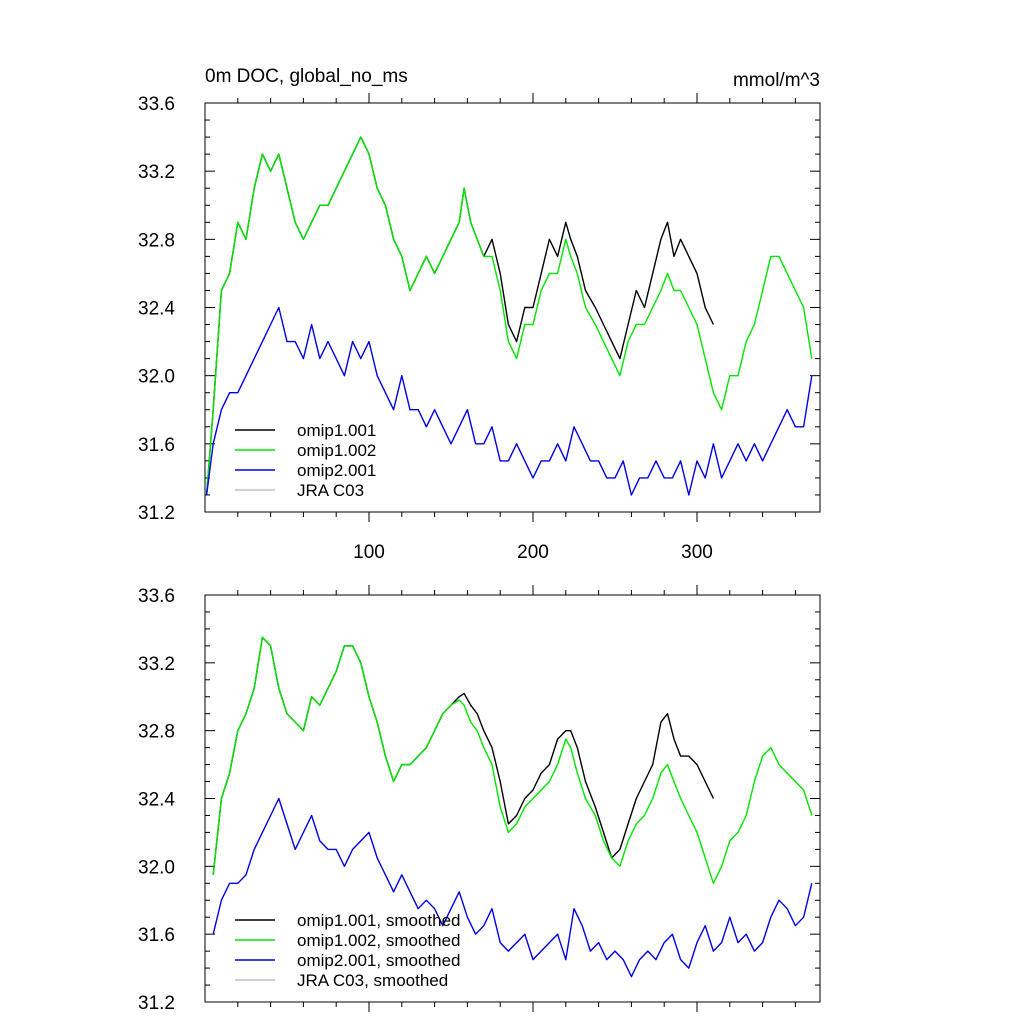 Image resolution: width=1024 pixels, height=1024 pixels. Describe the element at coordinates (372, 980) in the screenshot. I see `legend-label: JRA C03, smoothed` at that location.